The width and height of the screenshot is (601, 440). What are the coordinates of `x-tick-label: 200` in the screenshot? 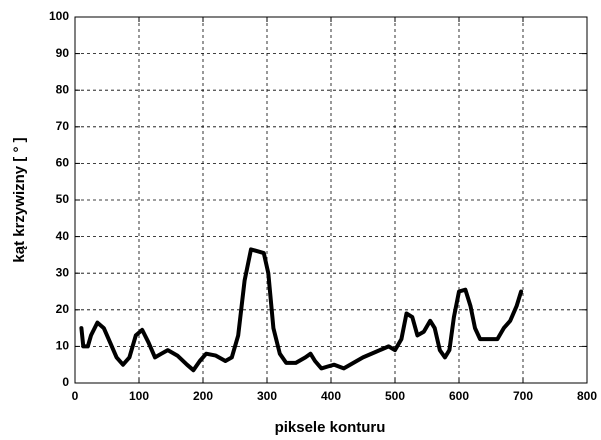 It's located at (203, 396).